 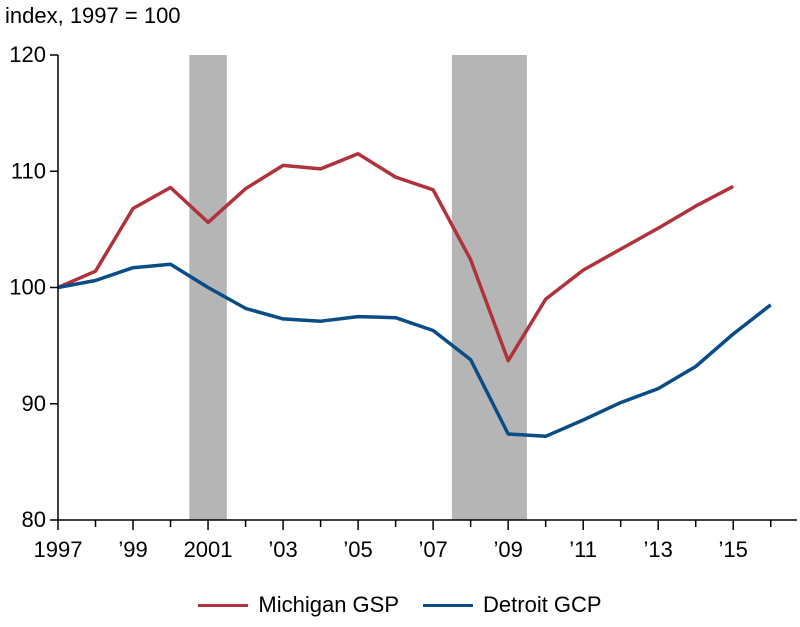 What do you see at coordinates (357, 549) in the screenshot?
I see `x-tick-label-2005: ’05` at bounding box center [357, 549].